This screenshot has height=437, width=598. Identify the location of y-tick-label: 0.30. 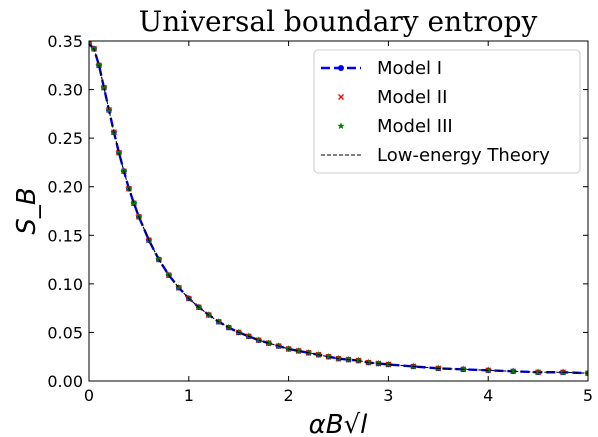
(65, 90).